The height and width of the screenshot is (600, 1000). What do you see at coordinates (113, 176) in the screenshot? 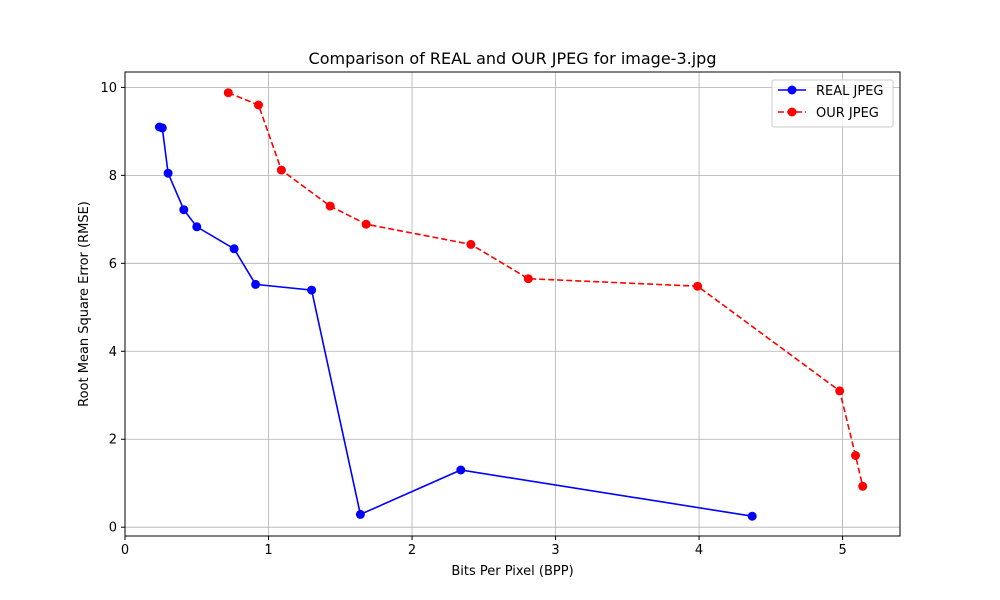
I see `y-tick-label: 8` at bounding box center [113, 176].